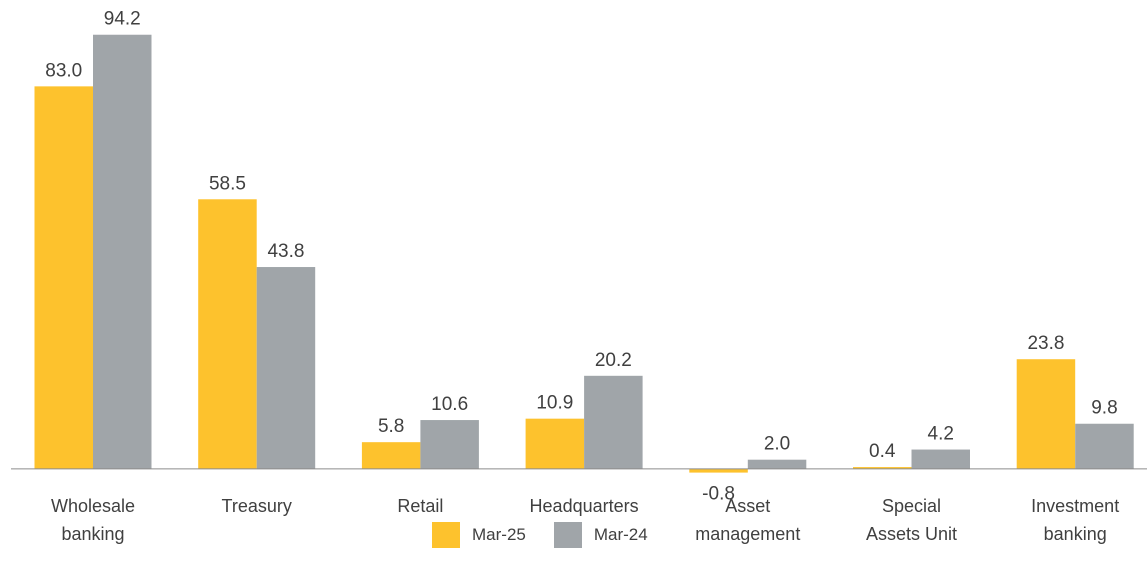  Describe the element at coordinates (620, 534) in the screenshot. I see `legend-label: Mar-24` at that location.